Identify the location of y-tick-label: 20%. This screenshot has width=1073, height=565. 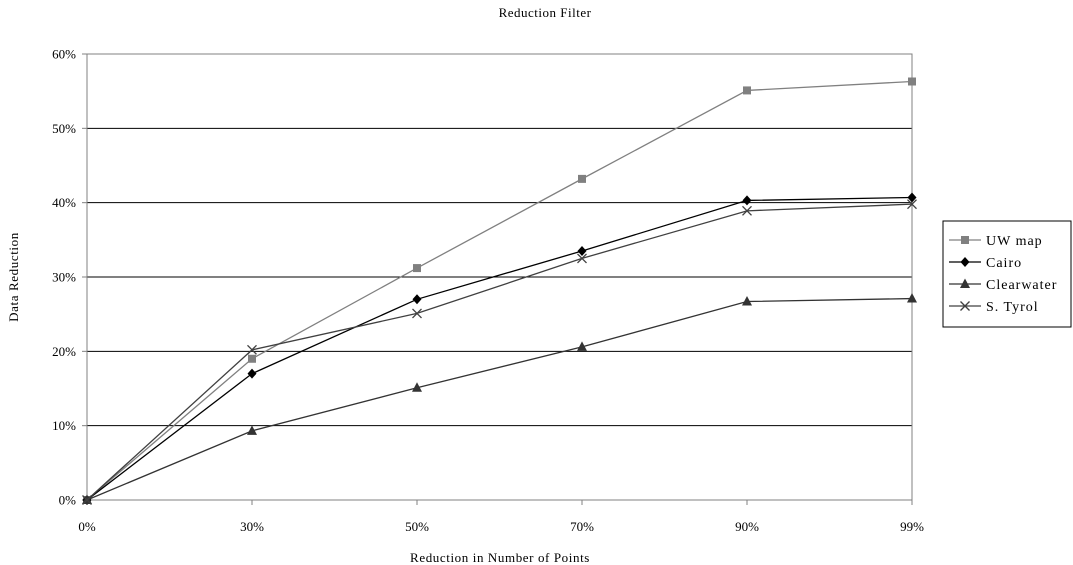
(64, 351).